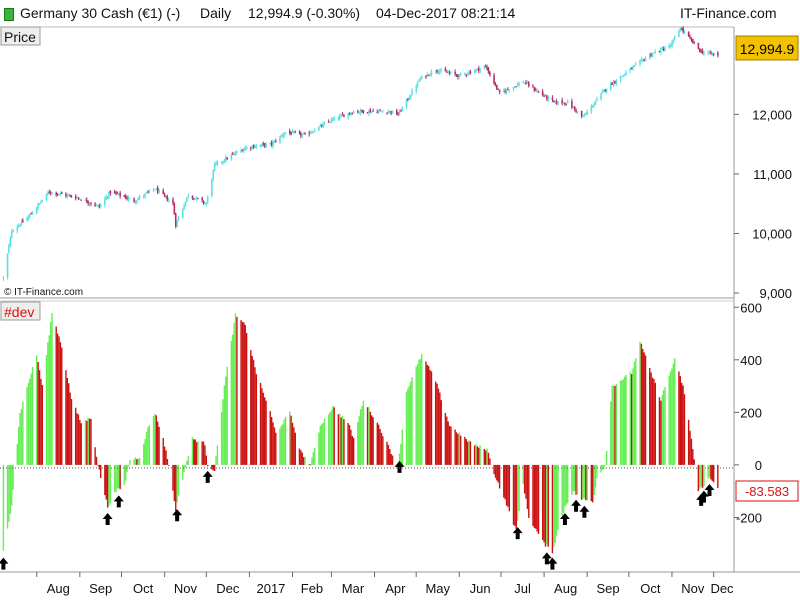  Describe the element at coordinates (216, 13) in the screenshot. I see `interval-label: Daily` at that location.